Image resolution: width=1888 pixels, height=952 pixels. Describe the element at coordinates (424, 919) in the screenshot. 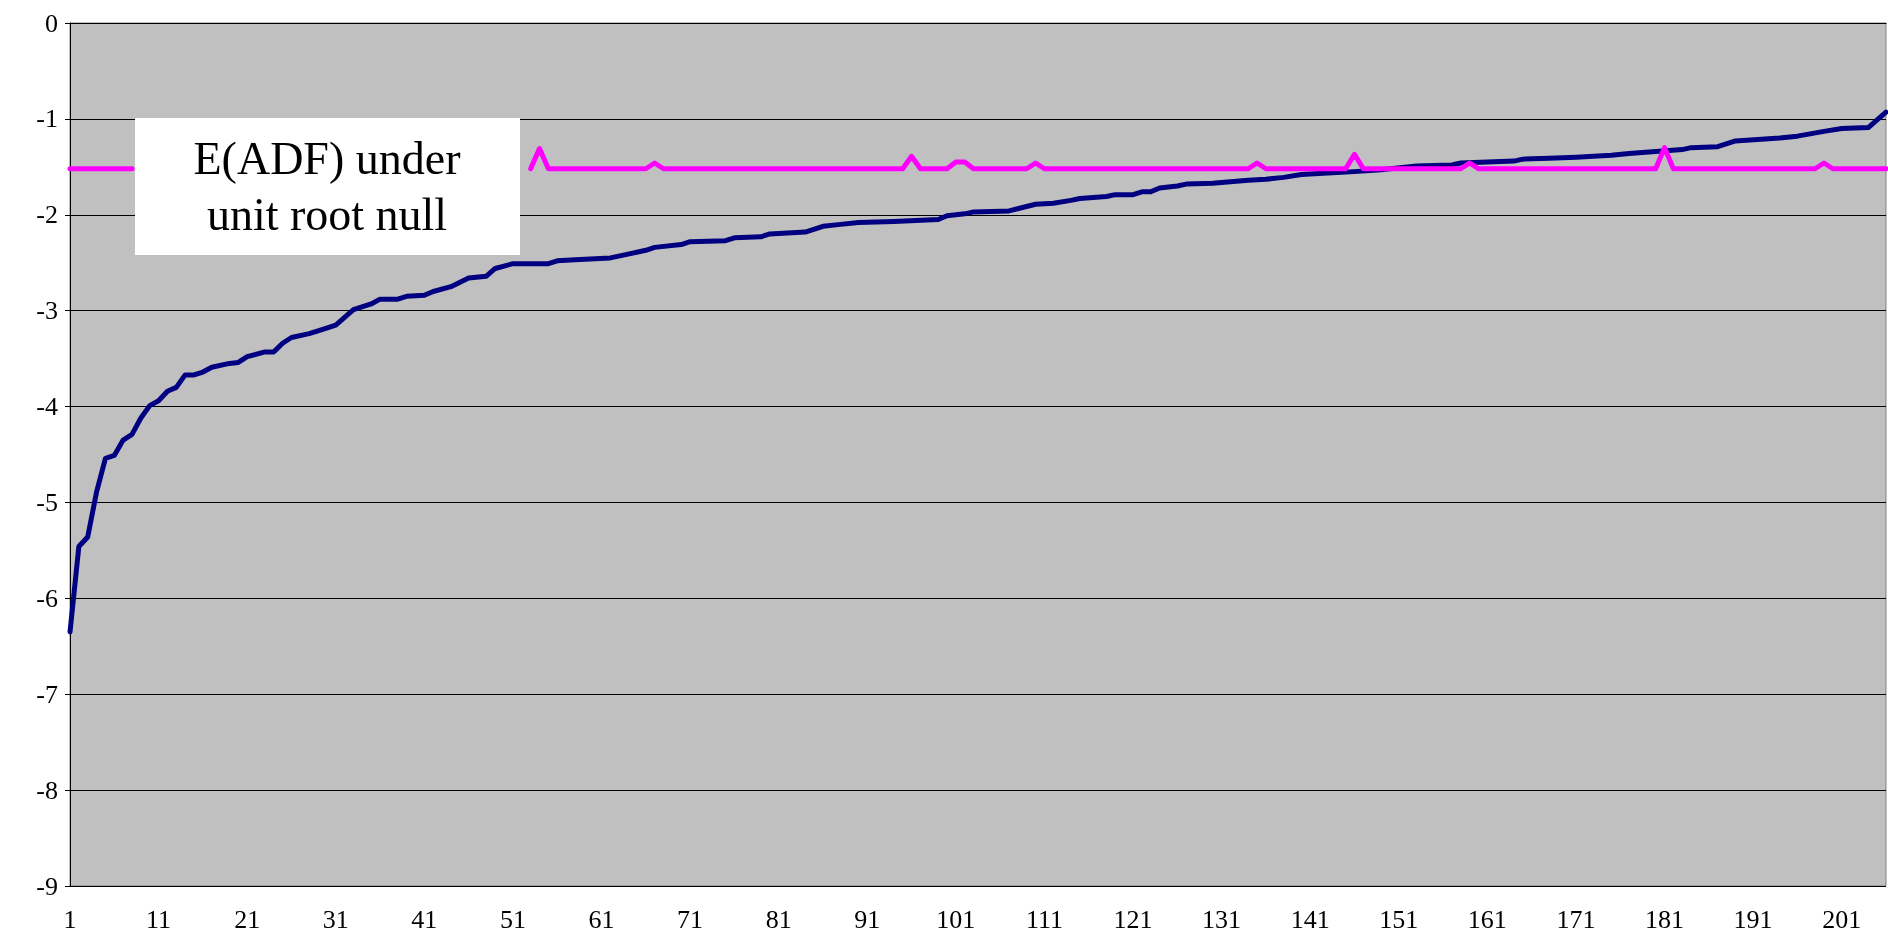

I see `x-tick-label: 41` at that location.